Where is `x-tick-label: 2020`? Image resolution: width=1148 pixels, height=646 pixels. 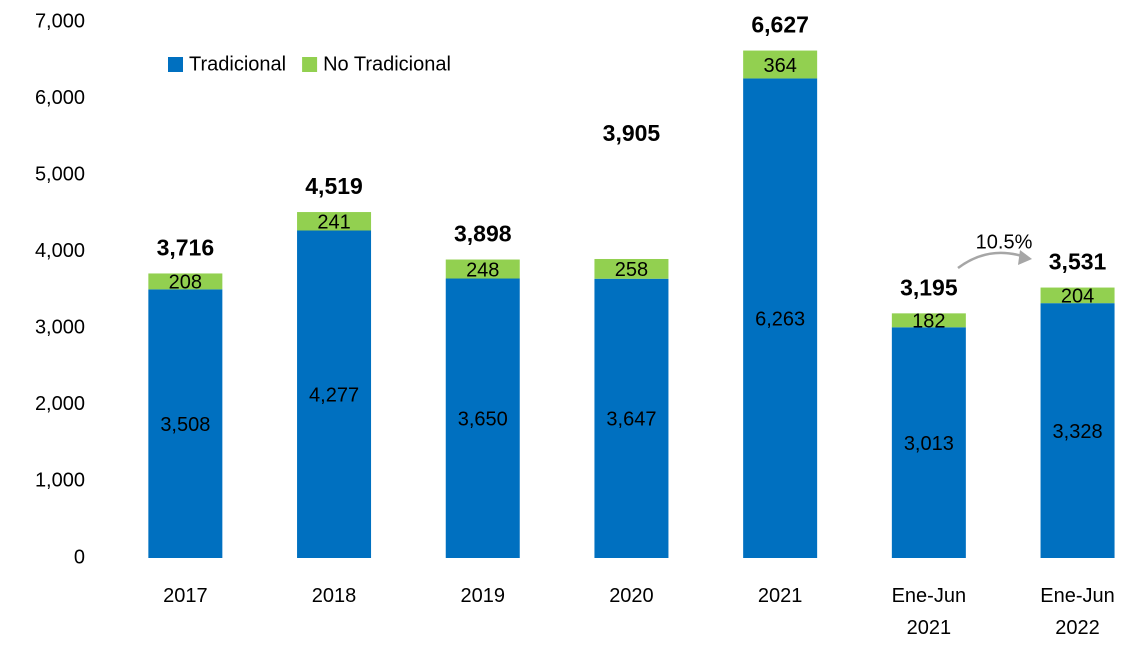
x-tick-label: 2020 is located at coordinates (631, 596).